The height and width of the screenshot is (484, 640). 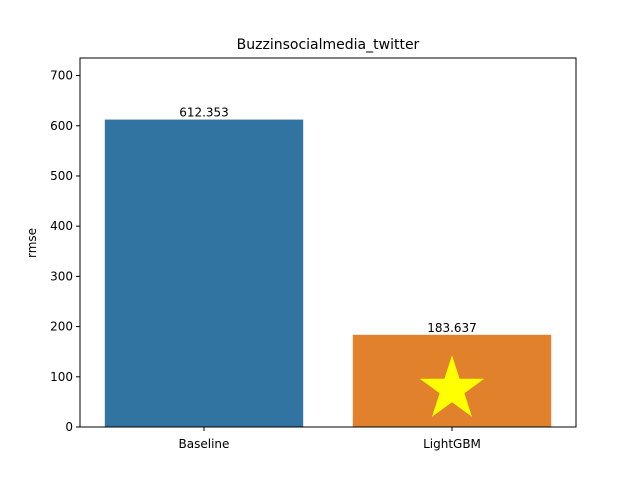 I want to click on data-label-baseline: 612.353, so click(x=204, y=113).